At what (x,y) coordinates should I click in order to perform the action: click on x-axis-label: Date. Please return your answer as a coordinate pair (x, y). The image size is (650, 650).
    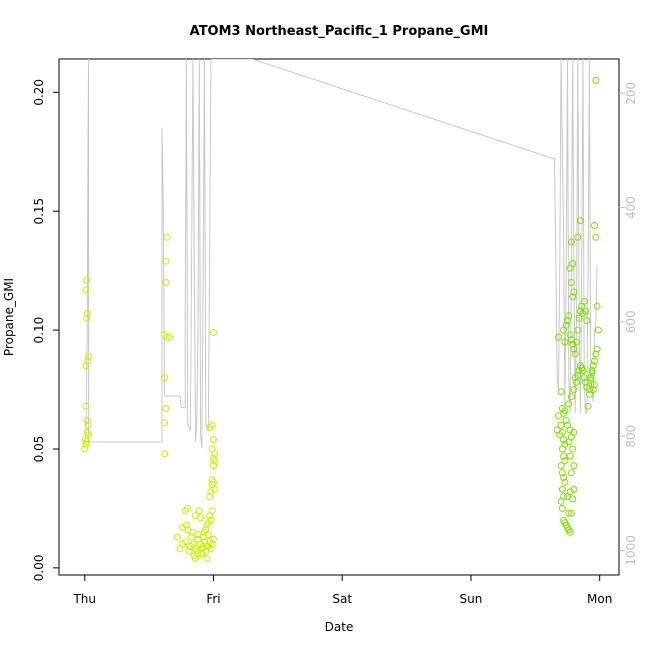
    Looking at the image, I should click on (339, 627).